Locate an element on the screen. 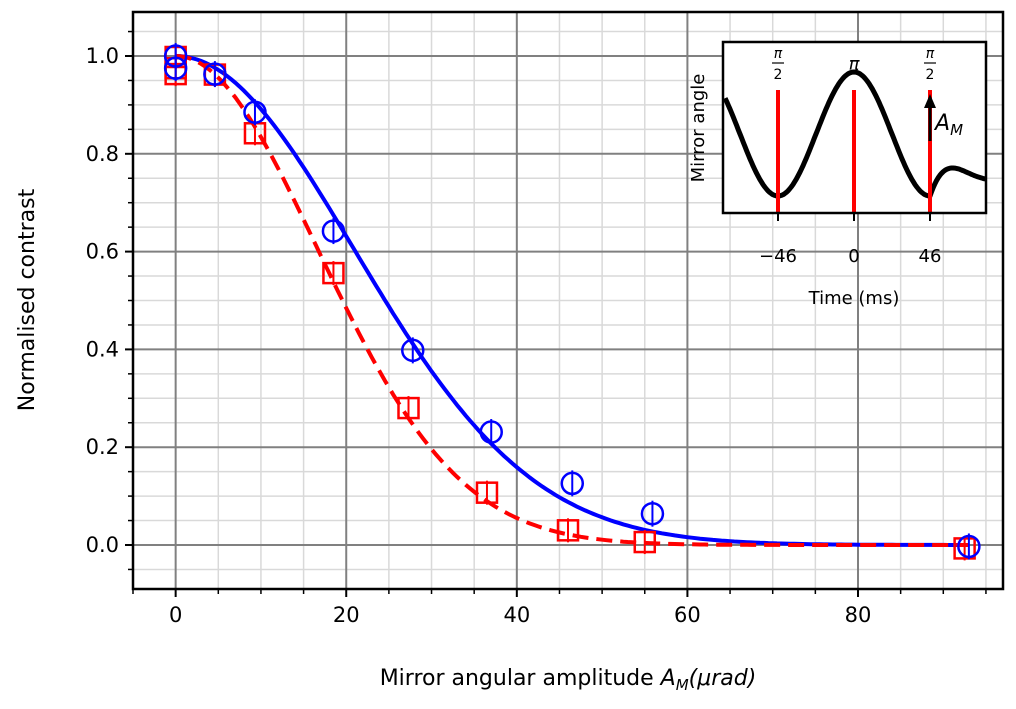  inset-x-axis-title: Time (ms) is located at coordinates (854, 298).